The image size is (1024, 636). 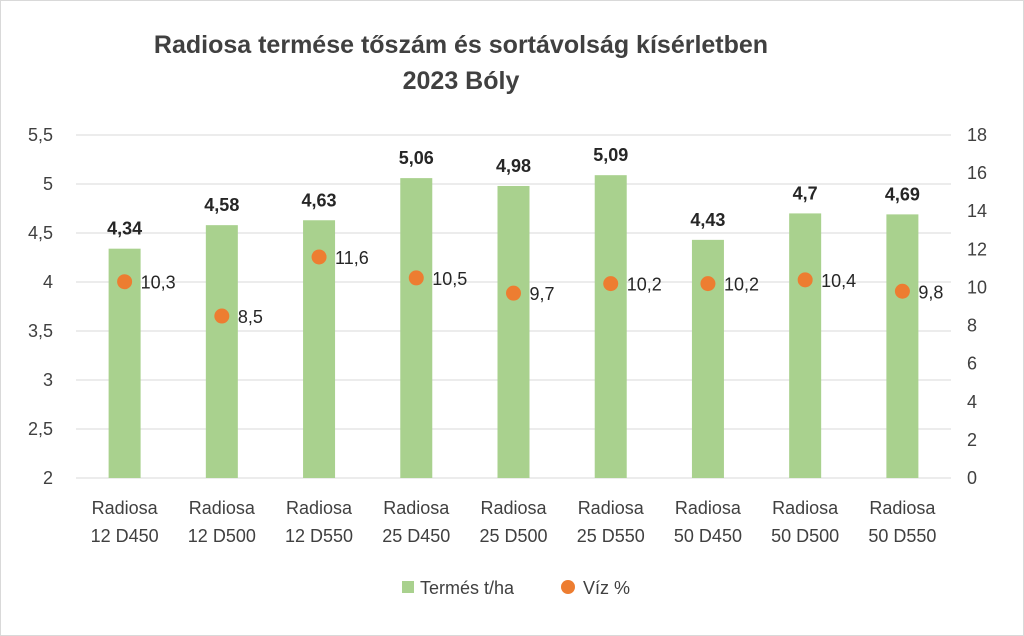 I want to click on category-label: 12 D450, so click(x=125, y=536).